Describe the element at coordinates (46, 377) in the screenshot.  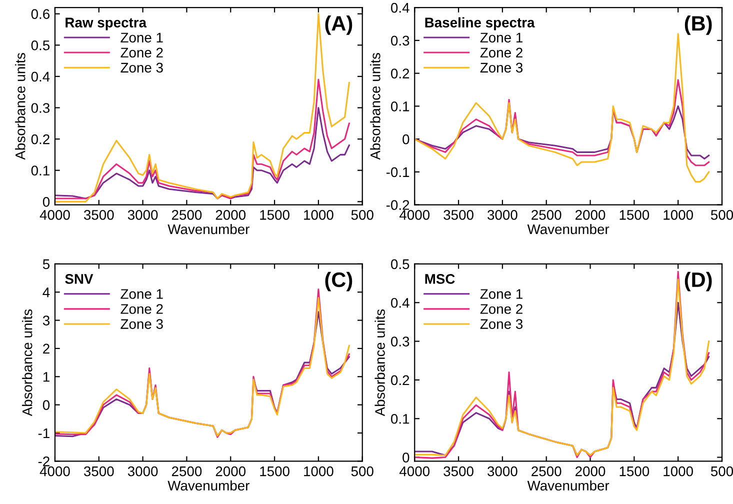
I see `y-tick-label: 1` at that location.